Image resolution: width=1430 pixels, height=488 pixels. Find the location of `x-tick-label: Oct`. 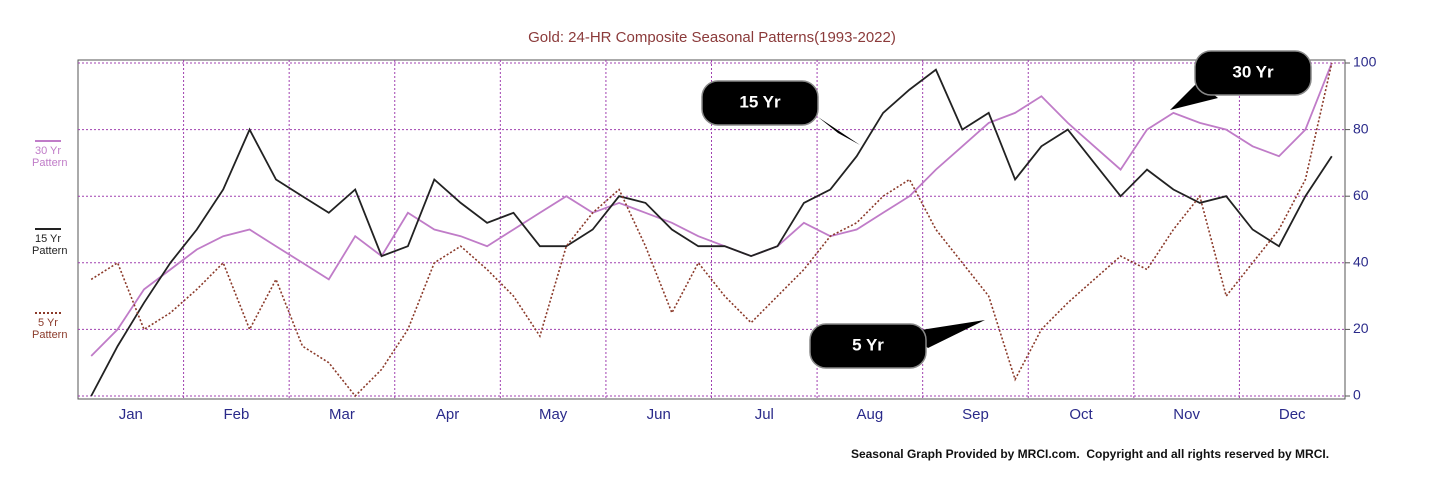

x-tick-label: Oct is located at coordinates (1081, 414).